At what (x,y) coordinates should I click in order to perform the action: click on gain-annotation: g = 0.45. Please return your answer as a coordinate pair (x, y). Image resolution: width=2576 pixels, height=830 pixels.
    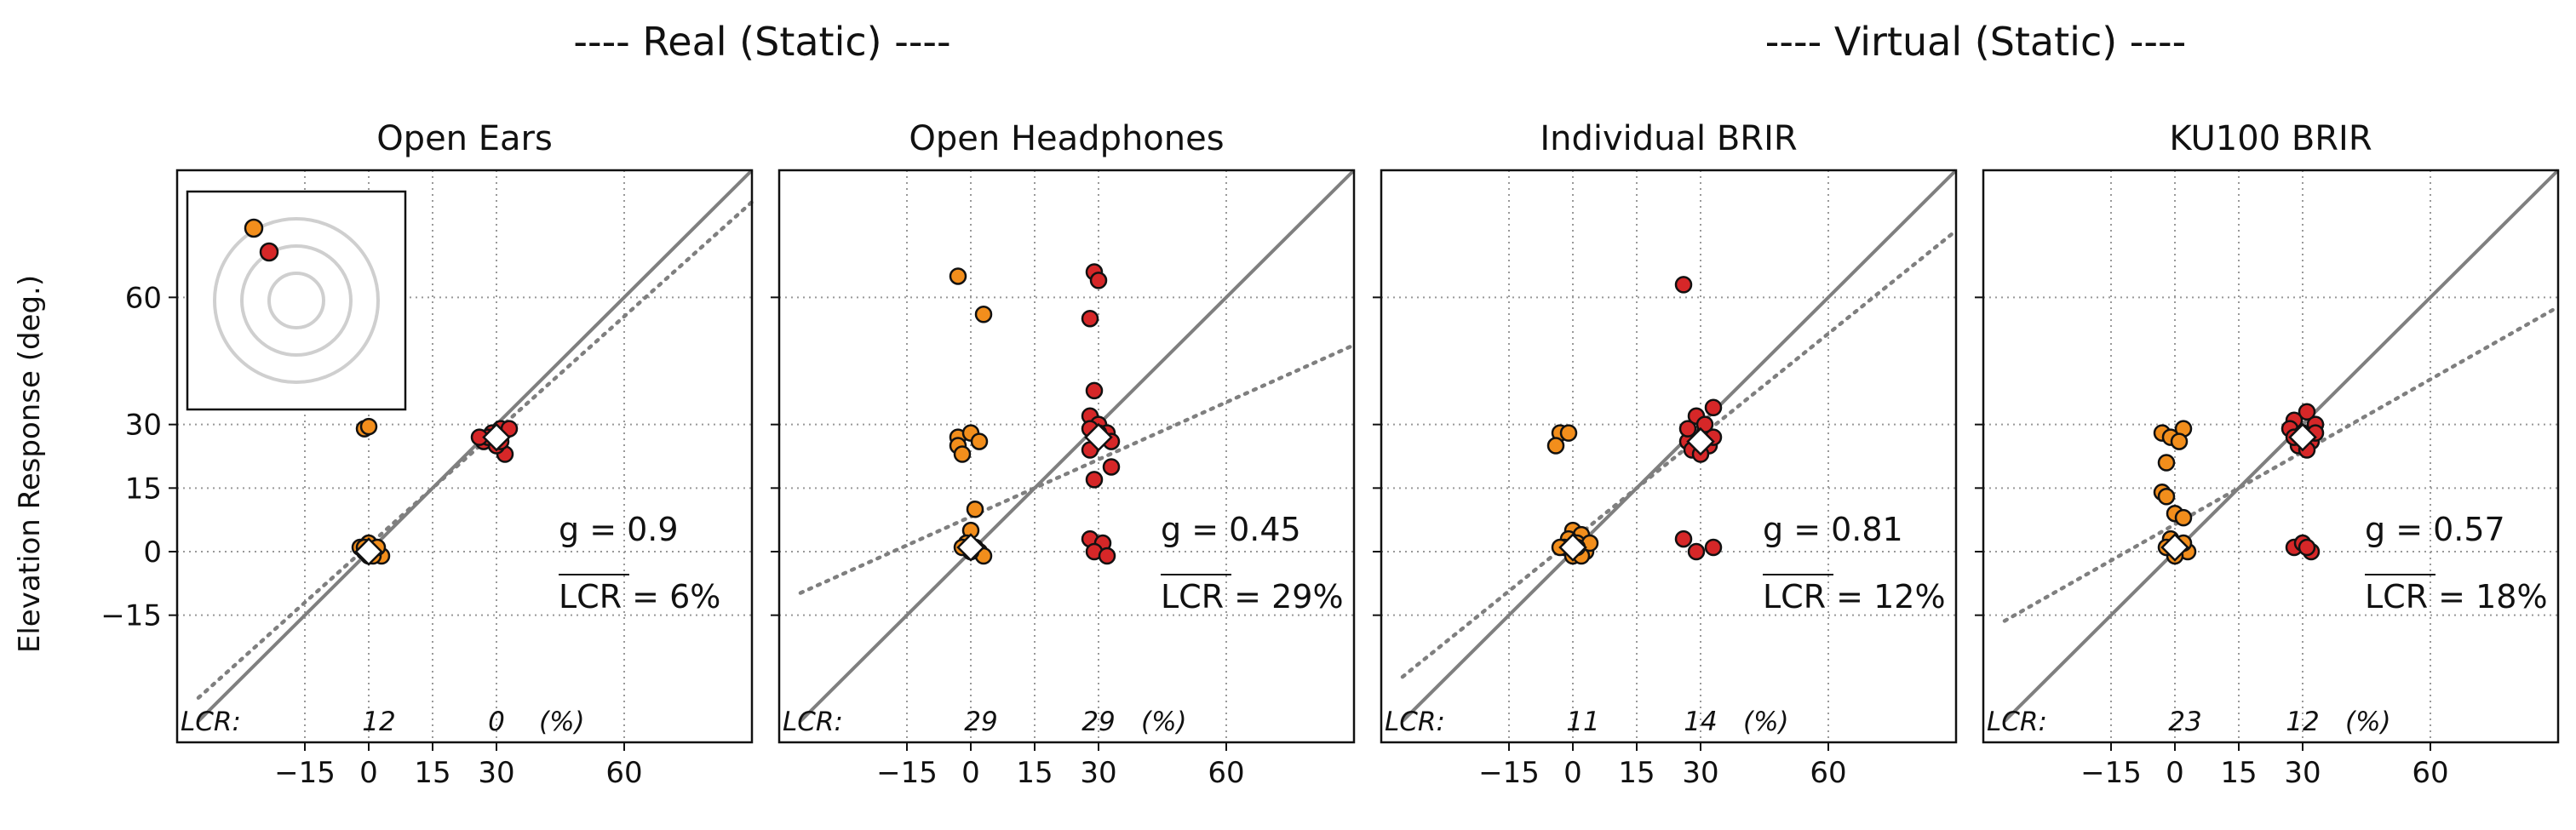
    Looking at the image, I should click on (1231, 529).